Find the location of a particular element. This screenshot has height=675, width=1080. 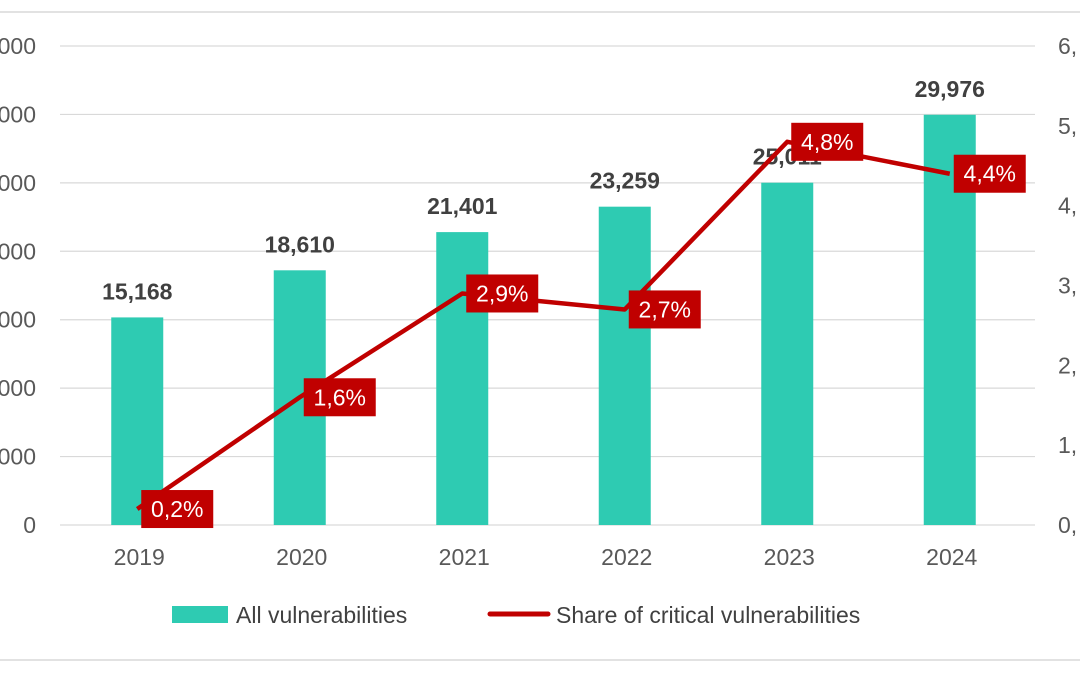

point-label-text: 1,6% is located at coordinates (340, 397).